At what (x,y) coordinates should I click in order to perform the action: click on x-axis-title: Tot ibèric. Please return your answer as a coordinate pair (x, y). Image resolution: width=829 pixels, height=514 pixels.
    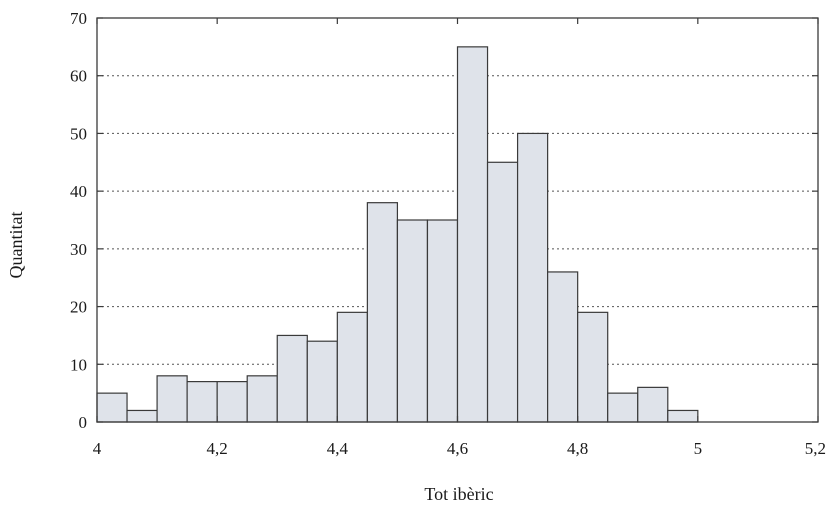
    Looking at the image, I should click on (458, 494).